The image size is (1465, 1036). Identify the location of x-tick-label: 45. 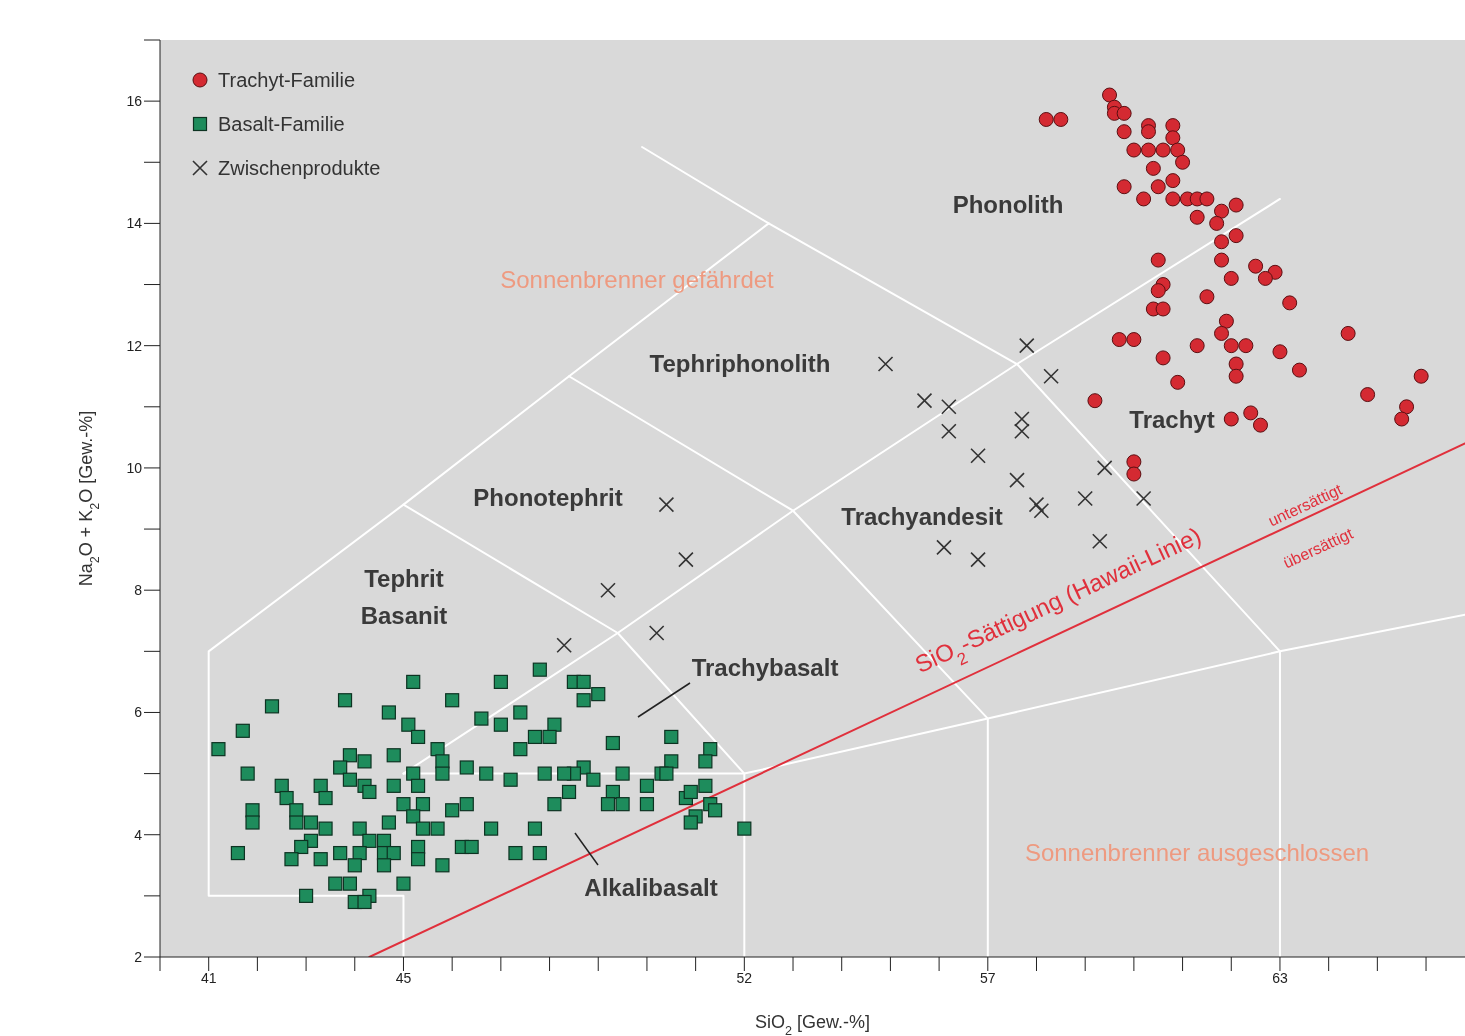
(403, 977).